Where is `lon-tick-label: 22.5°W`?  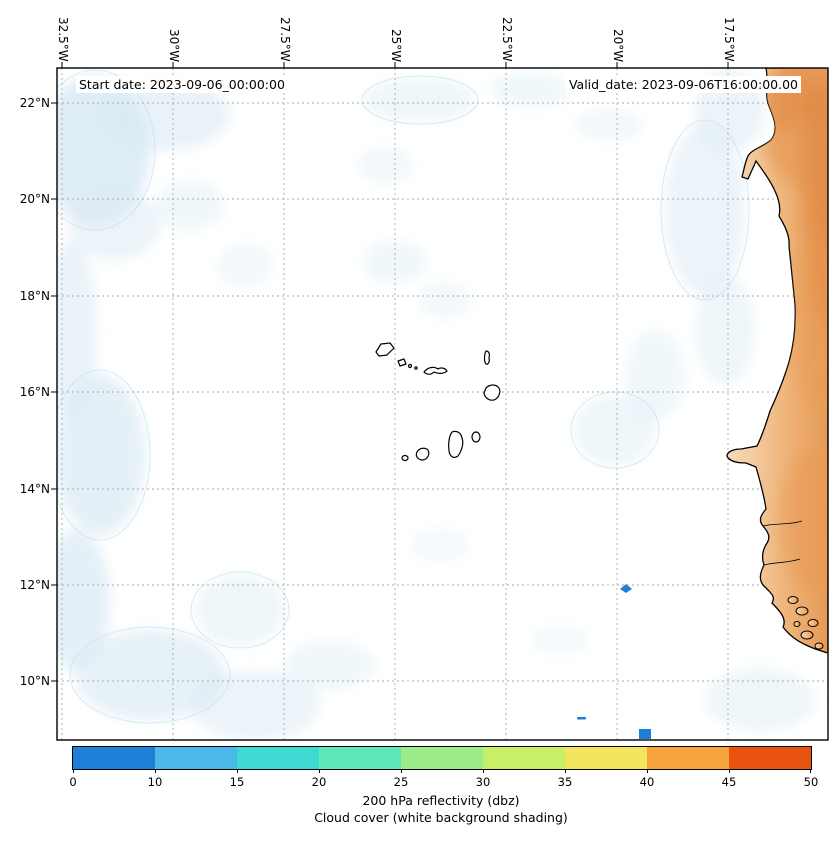 lon-tick-label: 22.5°W is located at coordinates (507, 39).